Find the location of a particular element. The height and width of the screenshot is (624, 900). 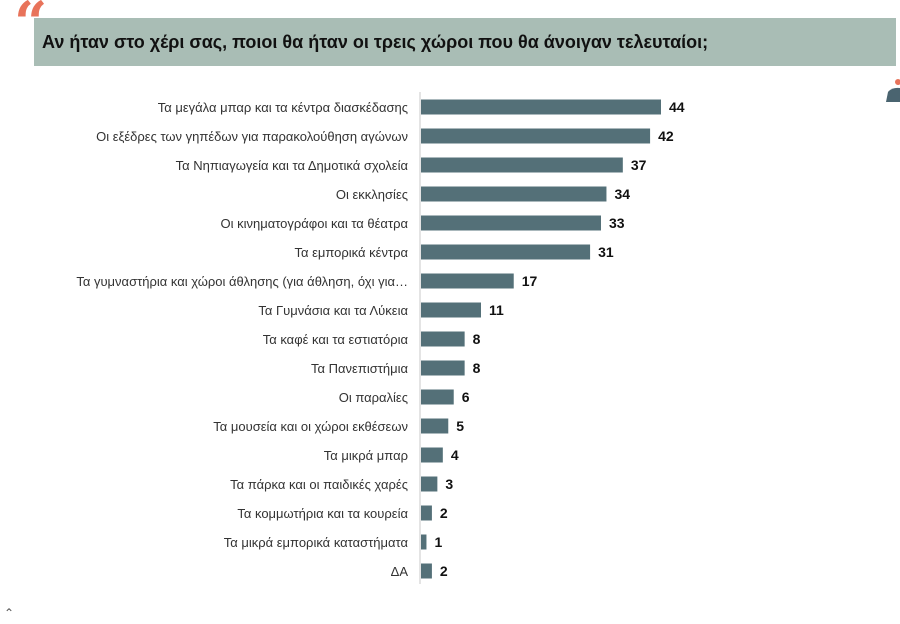

person-silhouette-icon is located at coordinates (893, 90).